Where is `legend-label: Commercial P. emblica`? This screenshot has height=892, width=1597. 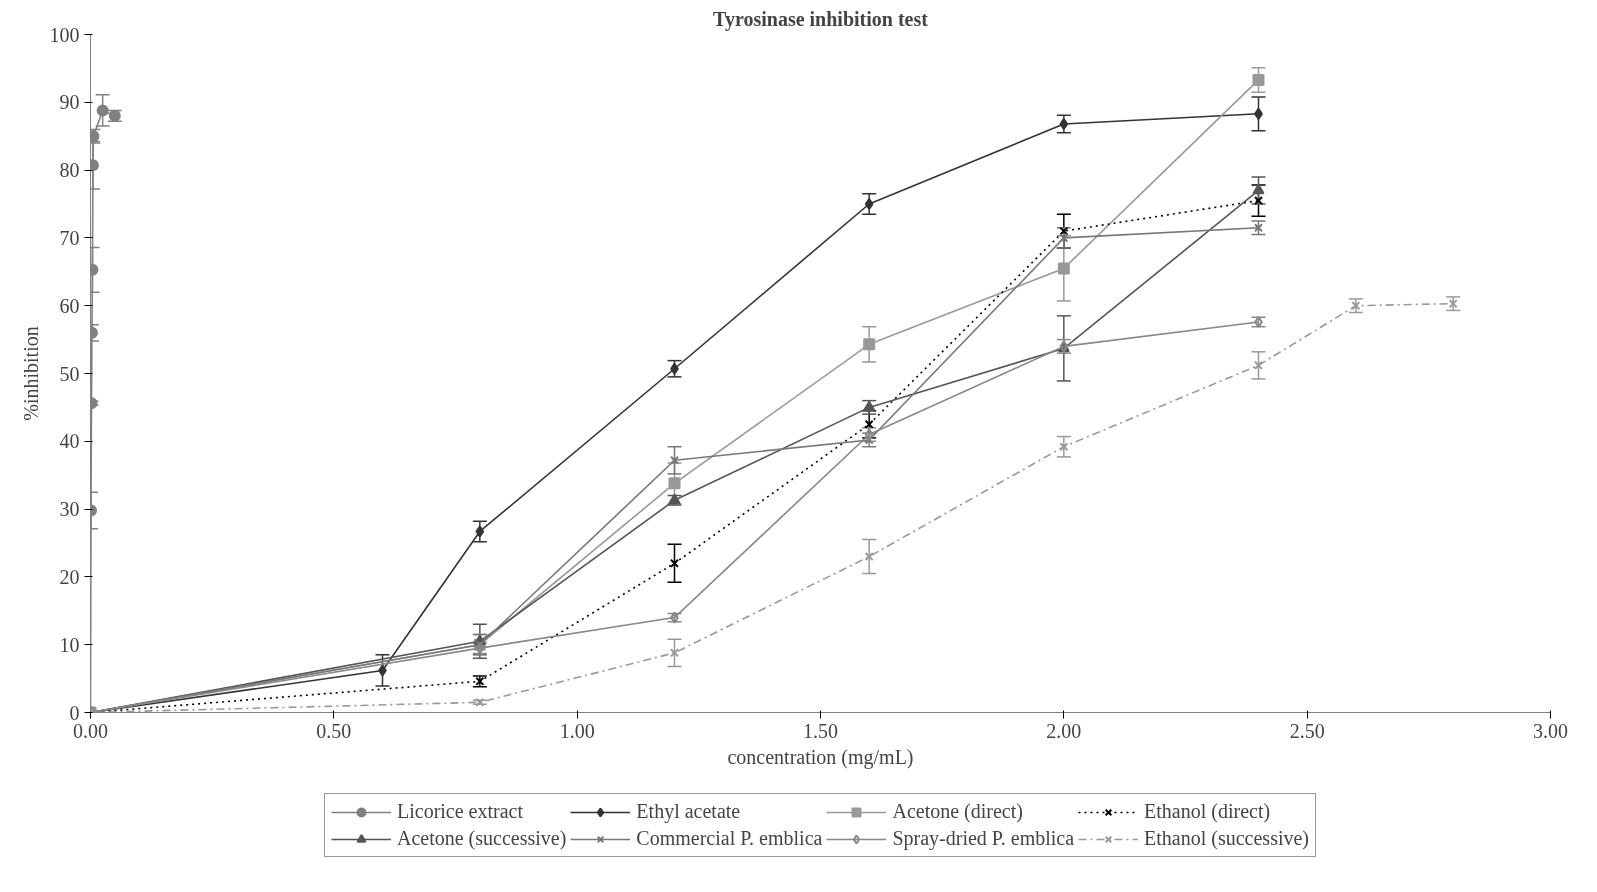
legend-label: Commercial P. emblica is located at coordinates (729, 838).